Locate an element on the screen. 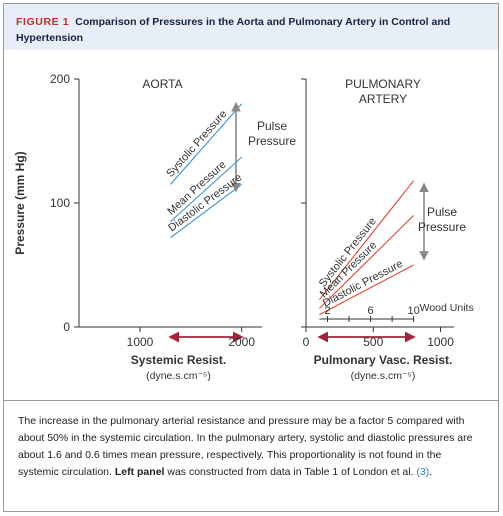 The image size is (503, 516). pulmonary-mean-pressure-line is located at coordinates (367, 262).